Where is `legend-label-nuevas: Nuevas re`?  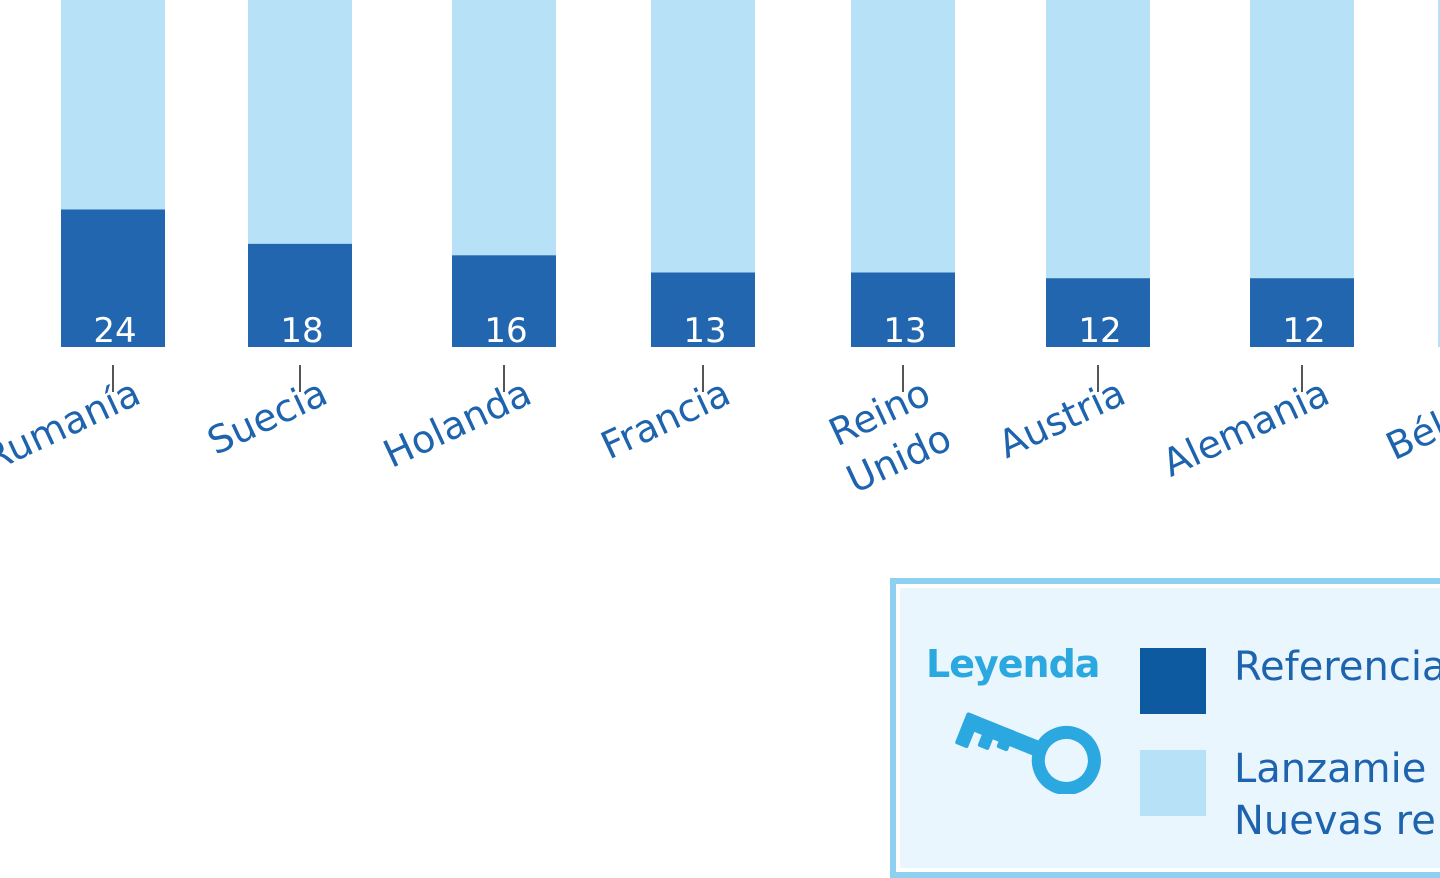 legend-label-nuevas: Nuevas re is located at coordinates (1335, 821).